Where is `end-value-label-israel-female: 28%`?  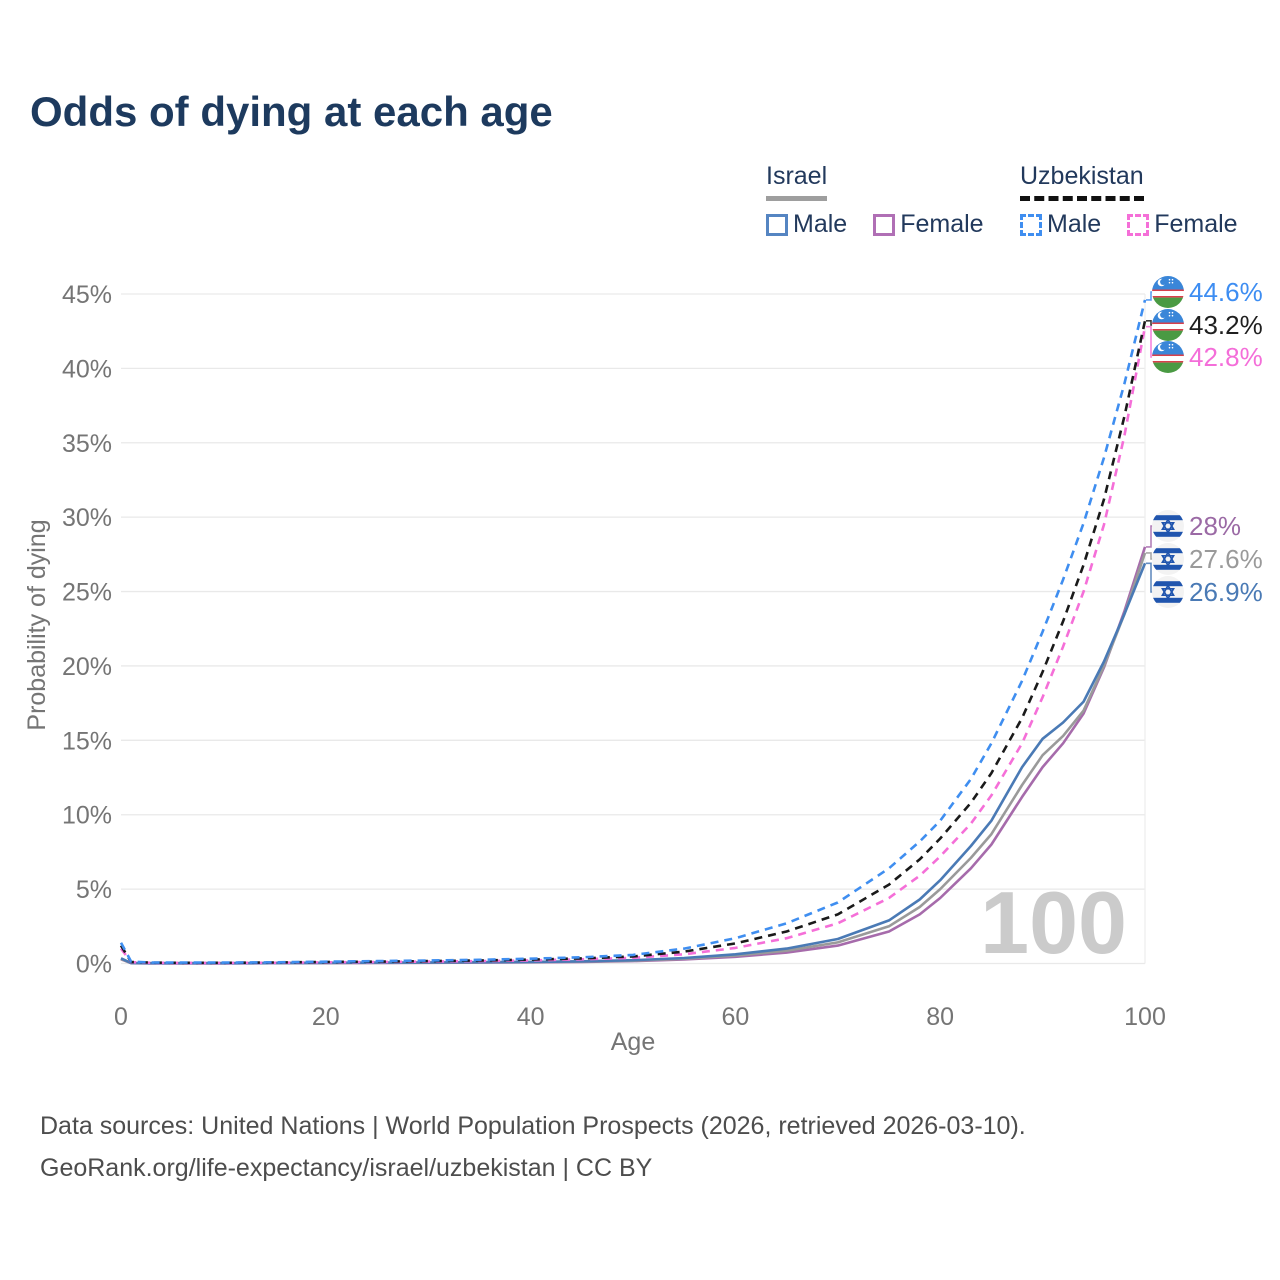
end-value-label-israel-female: 28% is located at coordinates (1215, 526).